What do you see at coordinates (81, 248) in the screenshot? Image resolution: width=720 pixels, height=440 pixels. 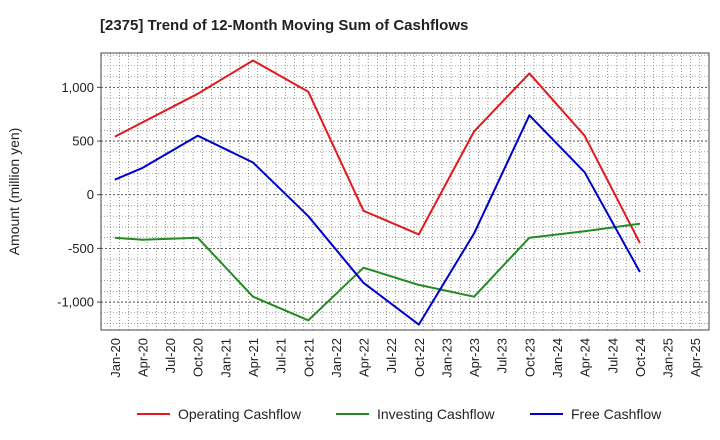 I see `y-tick-label: -500` at bounding box center [81, 248].